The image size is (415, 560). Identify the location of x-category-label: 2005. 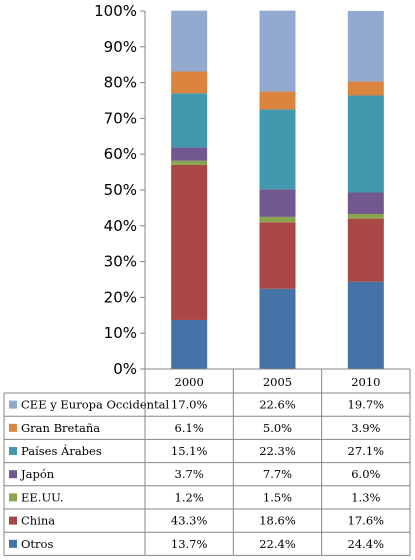
(277, 382).